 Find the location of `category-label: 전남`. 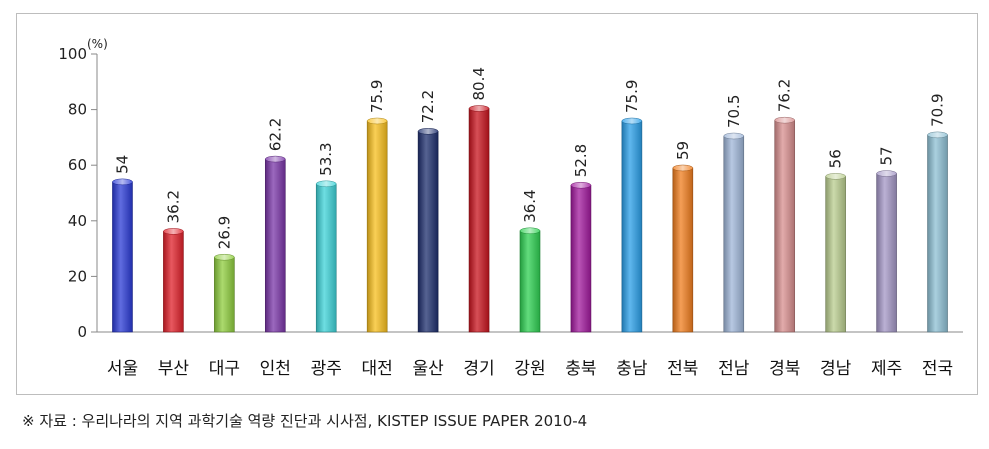

category-label: 전남 is located at coordinates (734, 369).